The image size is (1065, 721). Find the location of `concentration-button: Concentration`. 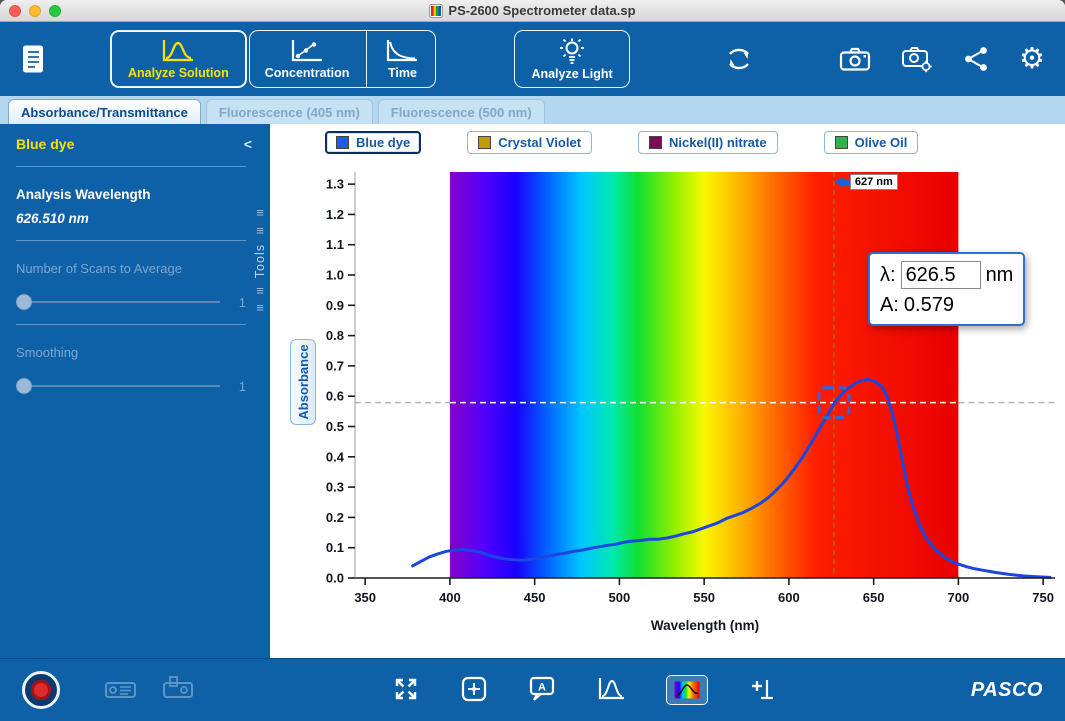

concentration-button: Concentration is located at coordinates (307, 59).